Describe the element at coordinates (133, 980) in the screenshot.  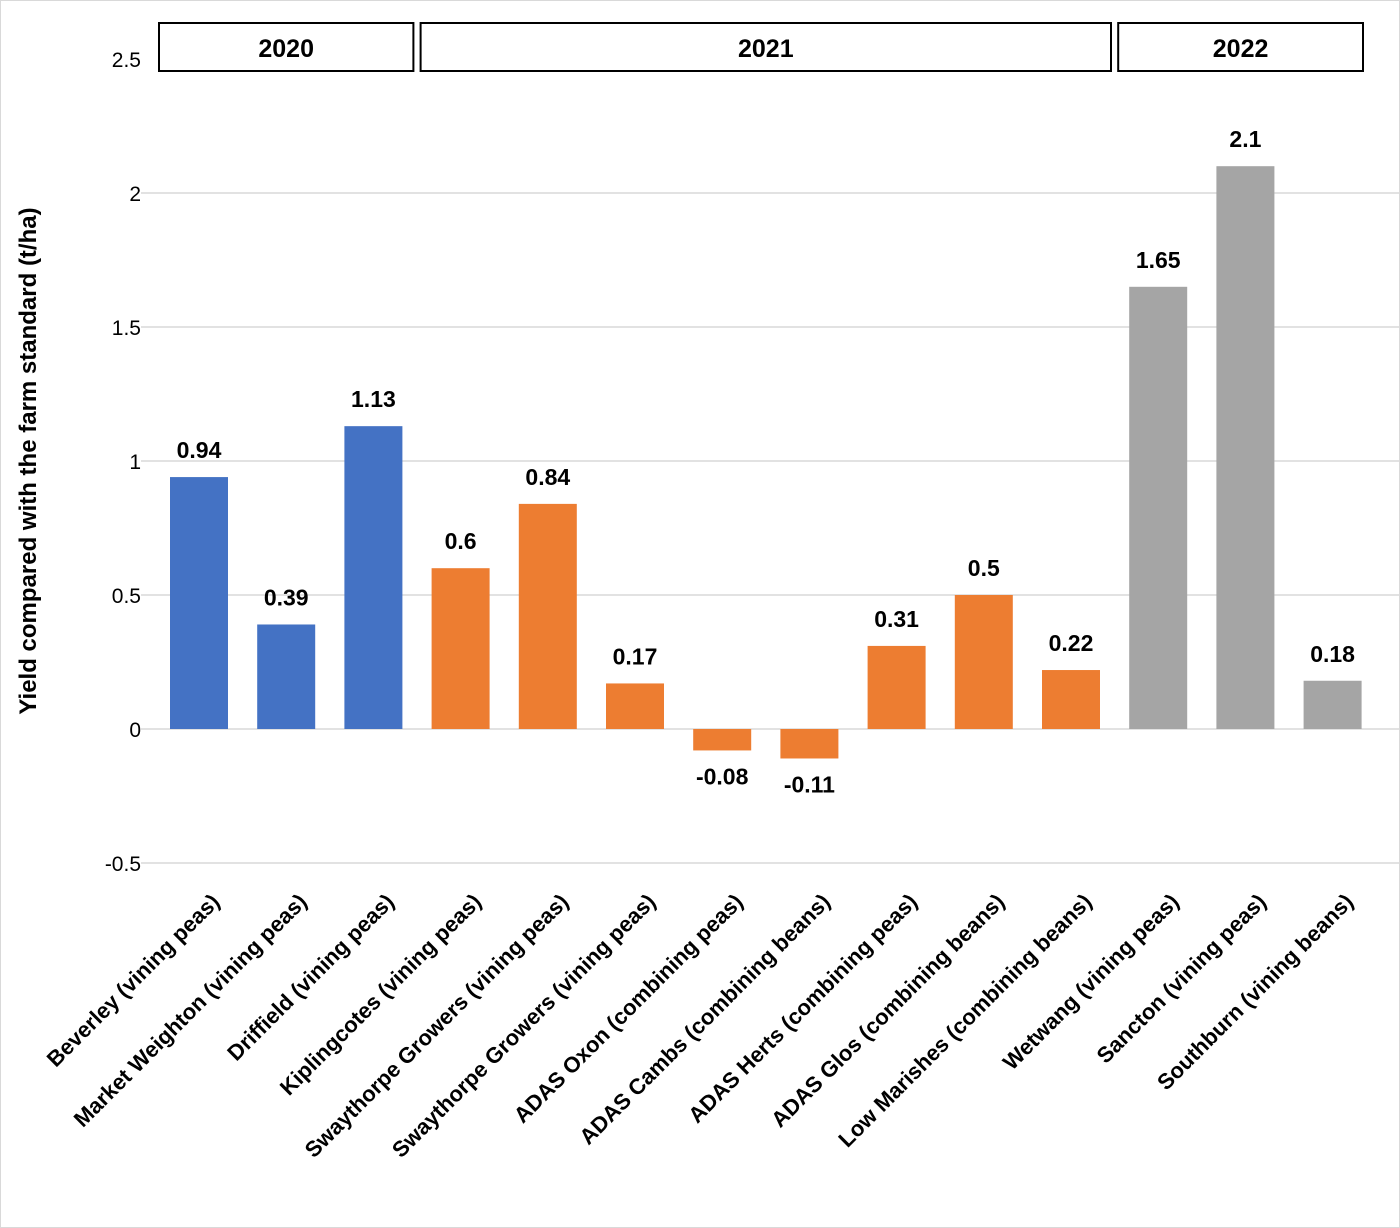
I see `category-label: Beverley (vining peas)` at that location.